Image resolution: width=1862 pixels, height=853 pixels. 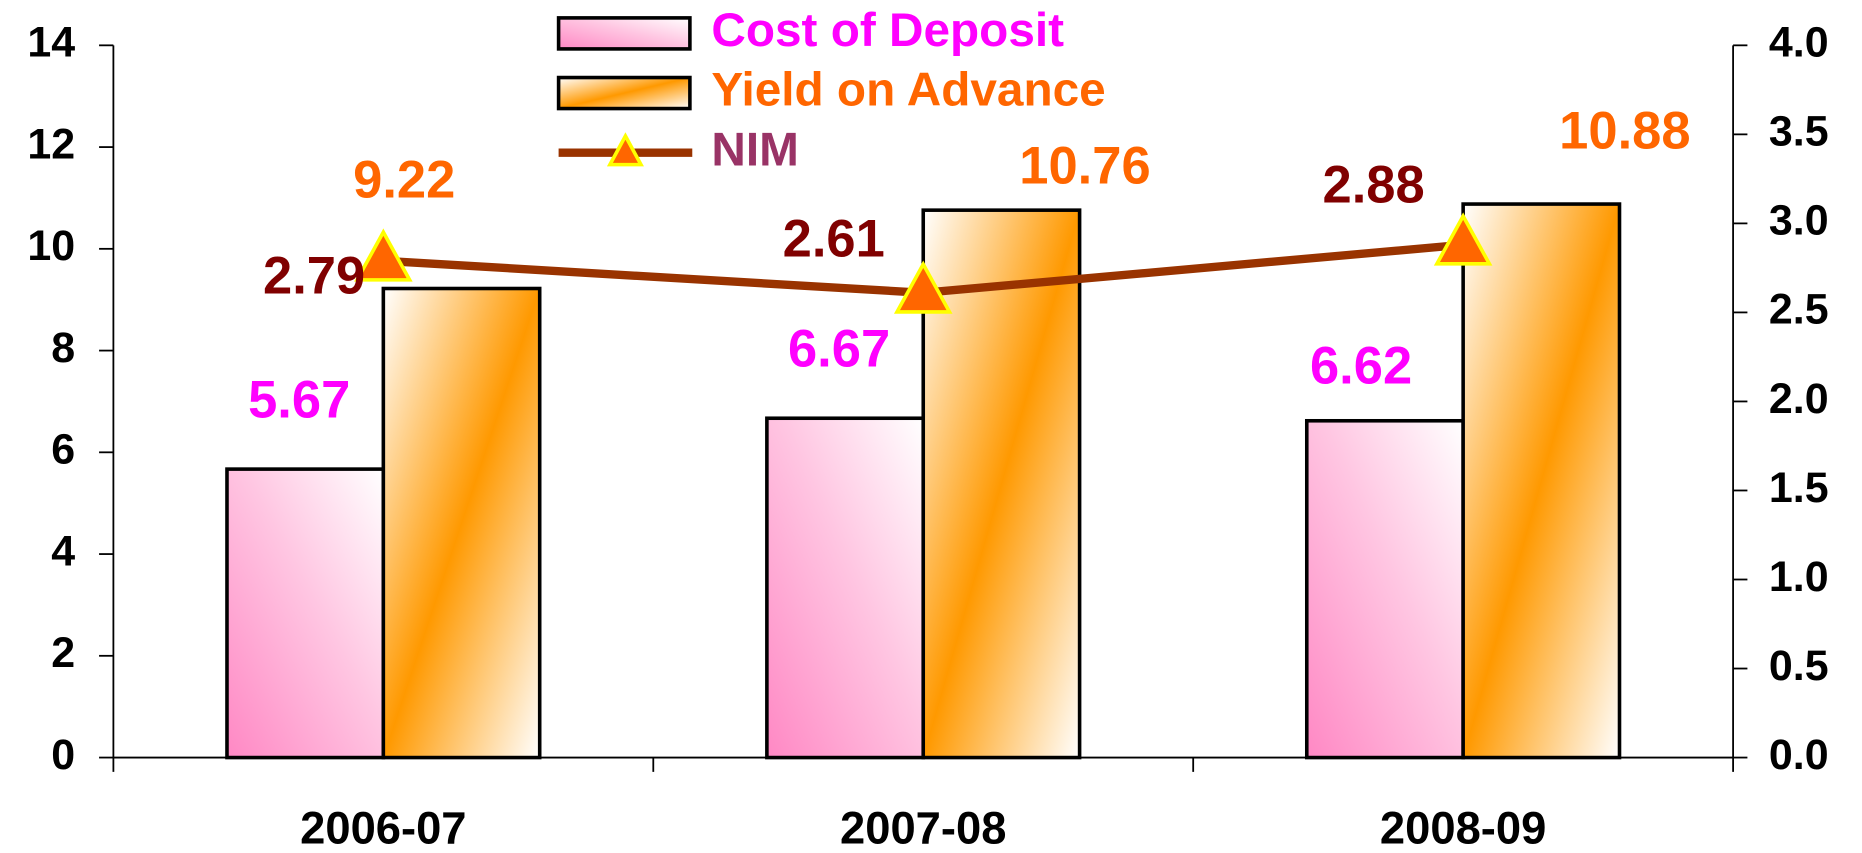 I want to click on y2-tick-label: 3.5, so click(x=1799, y=132).